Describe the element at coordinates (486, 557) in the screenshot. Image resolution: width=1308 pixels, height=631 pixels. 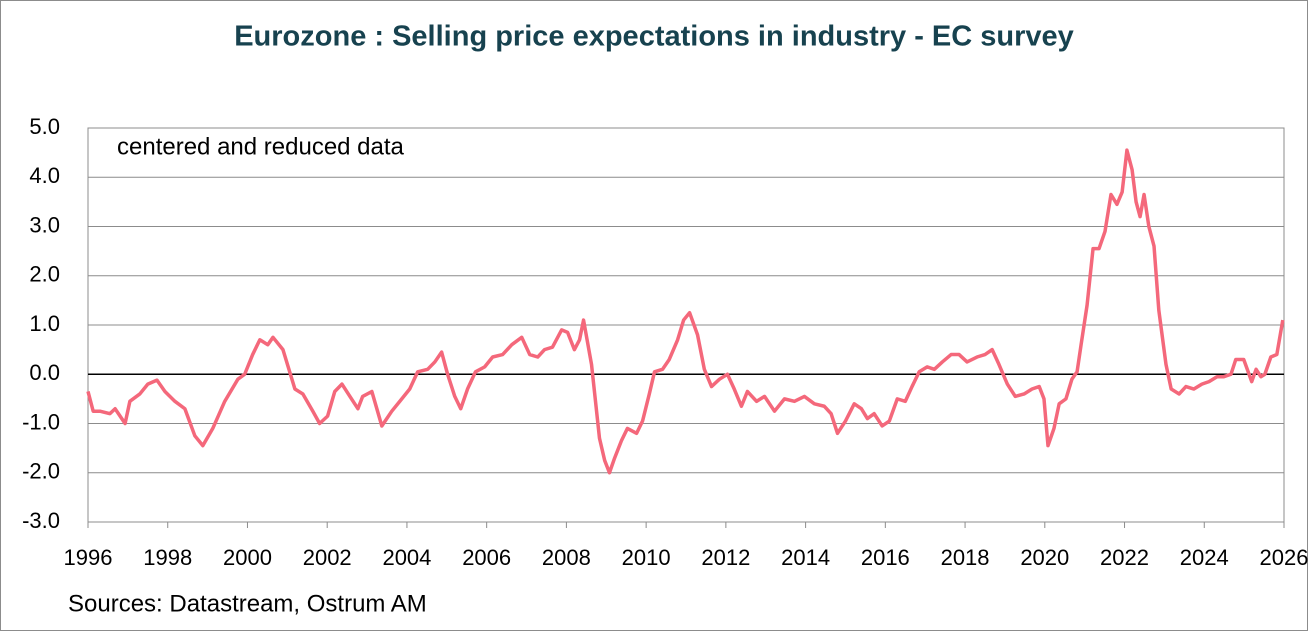
I see `x-tick-label: 2006` at that location.